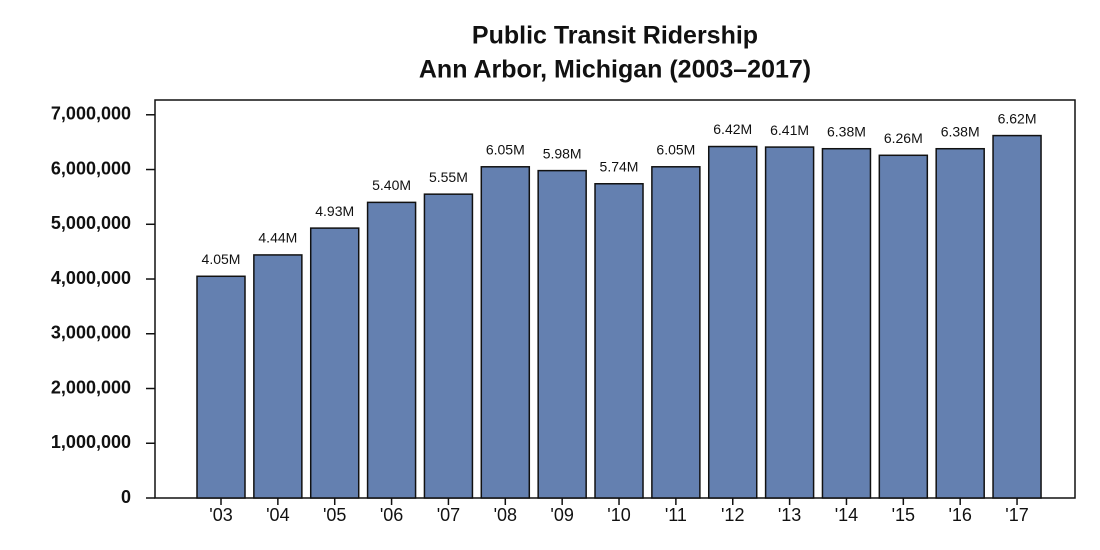 This screenshot has width=1100, height=550. Describe the element at coordinates (221, 259) in the screenshot. I see `value-label: 4.05M` at that location.